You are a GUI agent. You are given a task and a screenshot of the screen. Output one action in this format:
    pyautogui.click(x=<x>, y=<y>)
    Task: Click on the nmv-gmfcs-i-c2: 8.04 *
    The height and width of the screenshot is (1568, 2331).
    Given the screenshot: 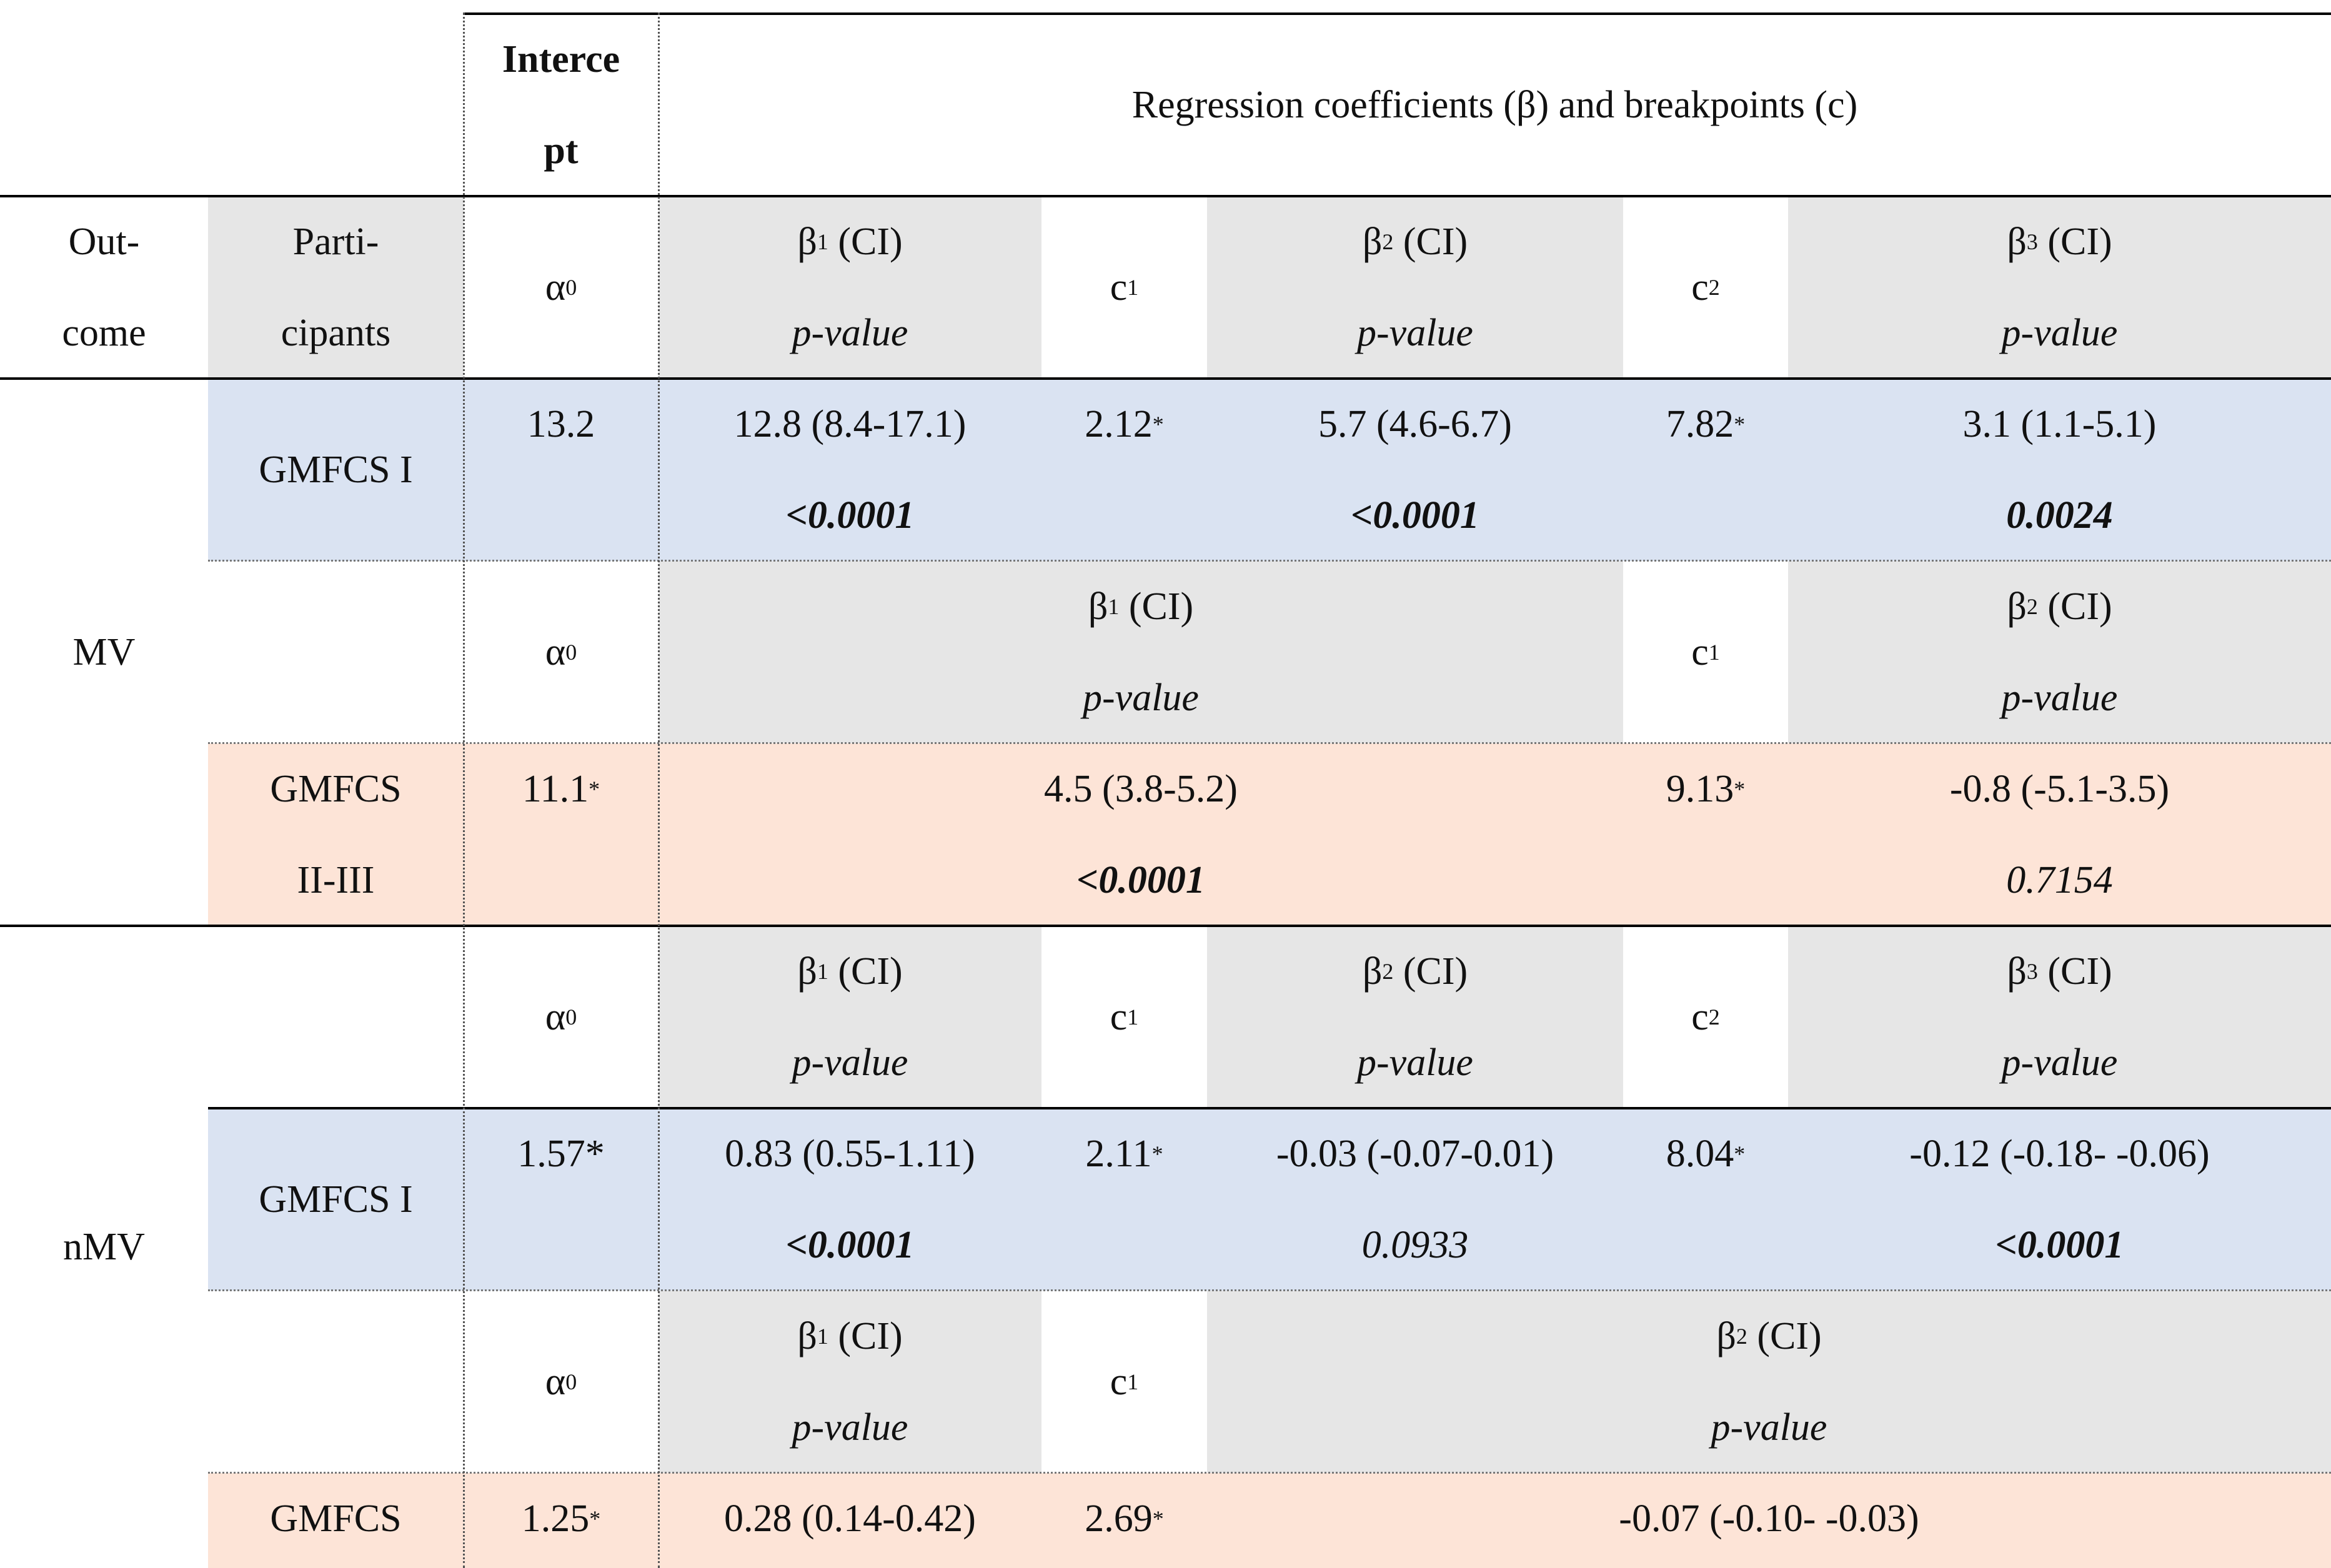 What is the action you would take?
    pyautogui.click(x=1705, y=1199)
    